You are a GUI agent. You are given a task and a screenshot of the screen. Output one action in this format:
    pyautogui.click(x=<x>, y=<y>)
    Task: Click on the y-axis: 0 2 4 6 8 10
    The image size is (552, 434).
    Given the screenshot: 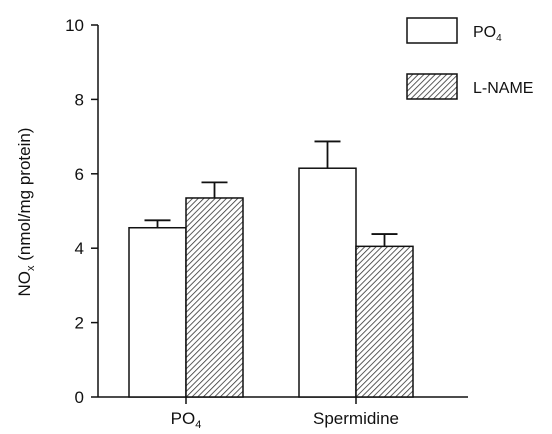 What is the action you would take?
    pyautogui.click(x=82, y=211)
    